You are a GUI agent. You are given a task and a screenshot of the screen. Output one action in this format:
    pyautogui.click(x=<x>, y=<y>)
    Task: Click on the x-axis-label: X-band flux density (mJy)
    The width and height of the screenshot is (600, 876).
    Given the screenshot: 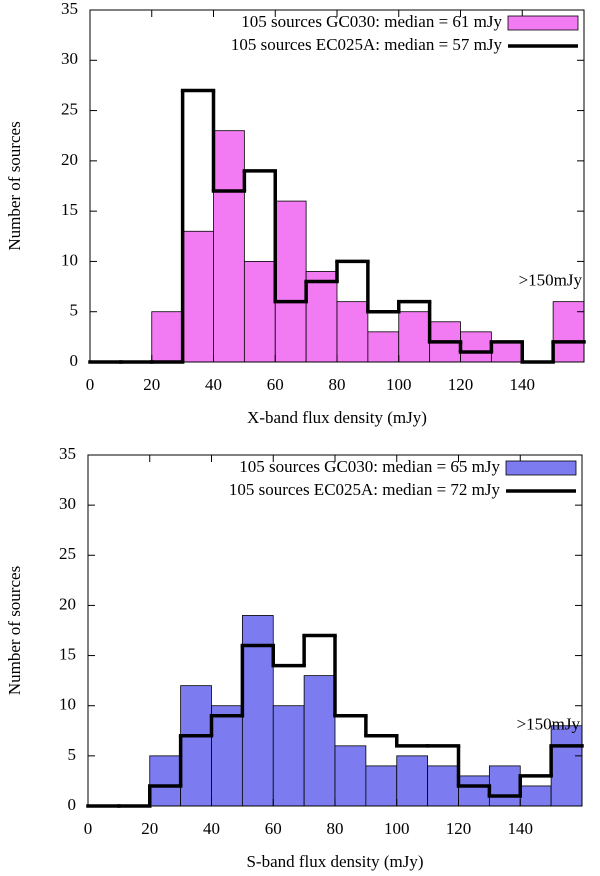 What is the action you would take?
    pyautogui.click(x=337, y=417)
    